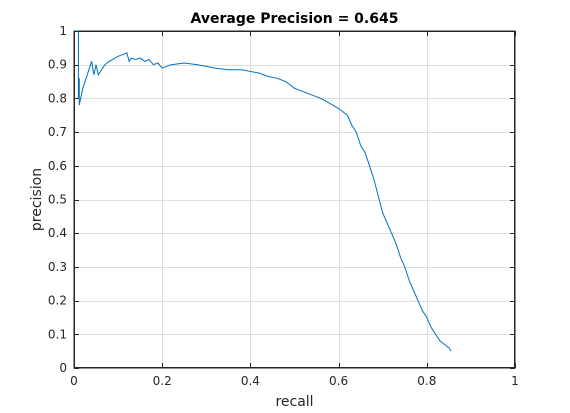 Image resolution: width=570 pixels, height=413 pixels. Describe the element at coordinates (57, 267) in the screenshot. I see `y-tick-label: 0.3` at that location.